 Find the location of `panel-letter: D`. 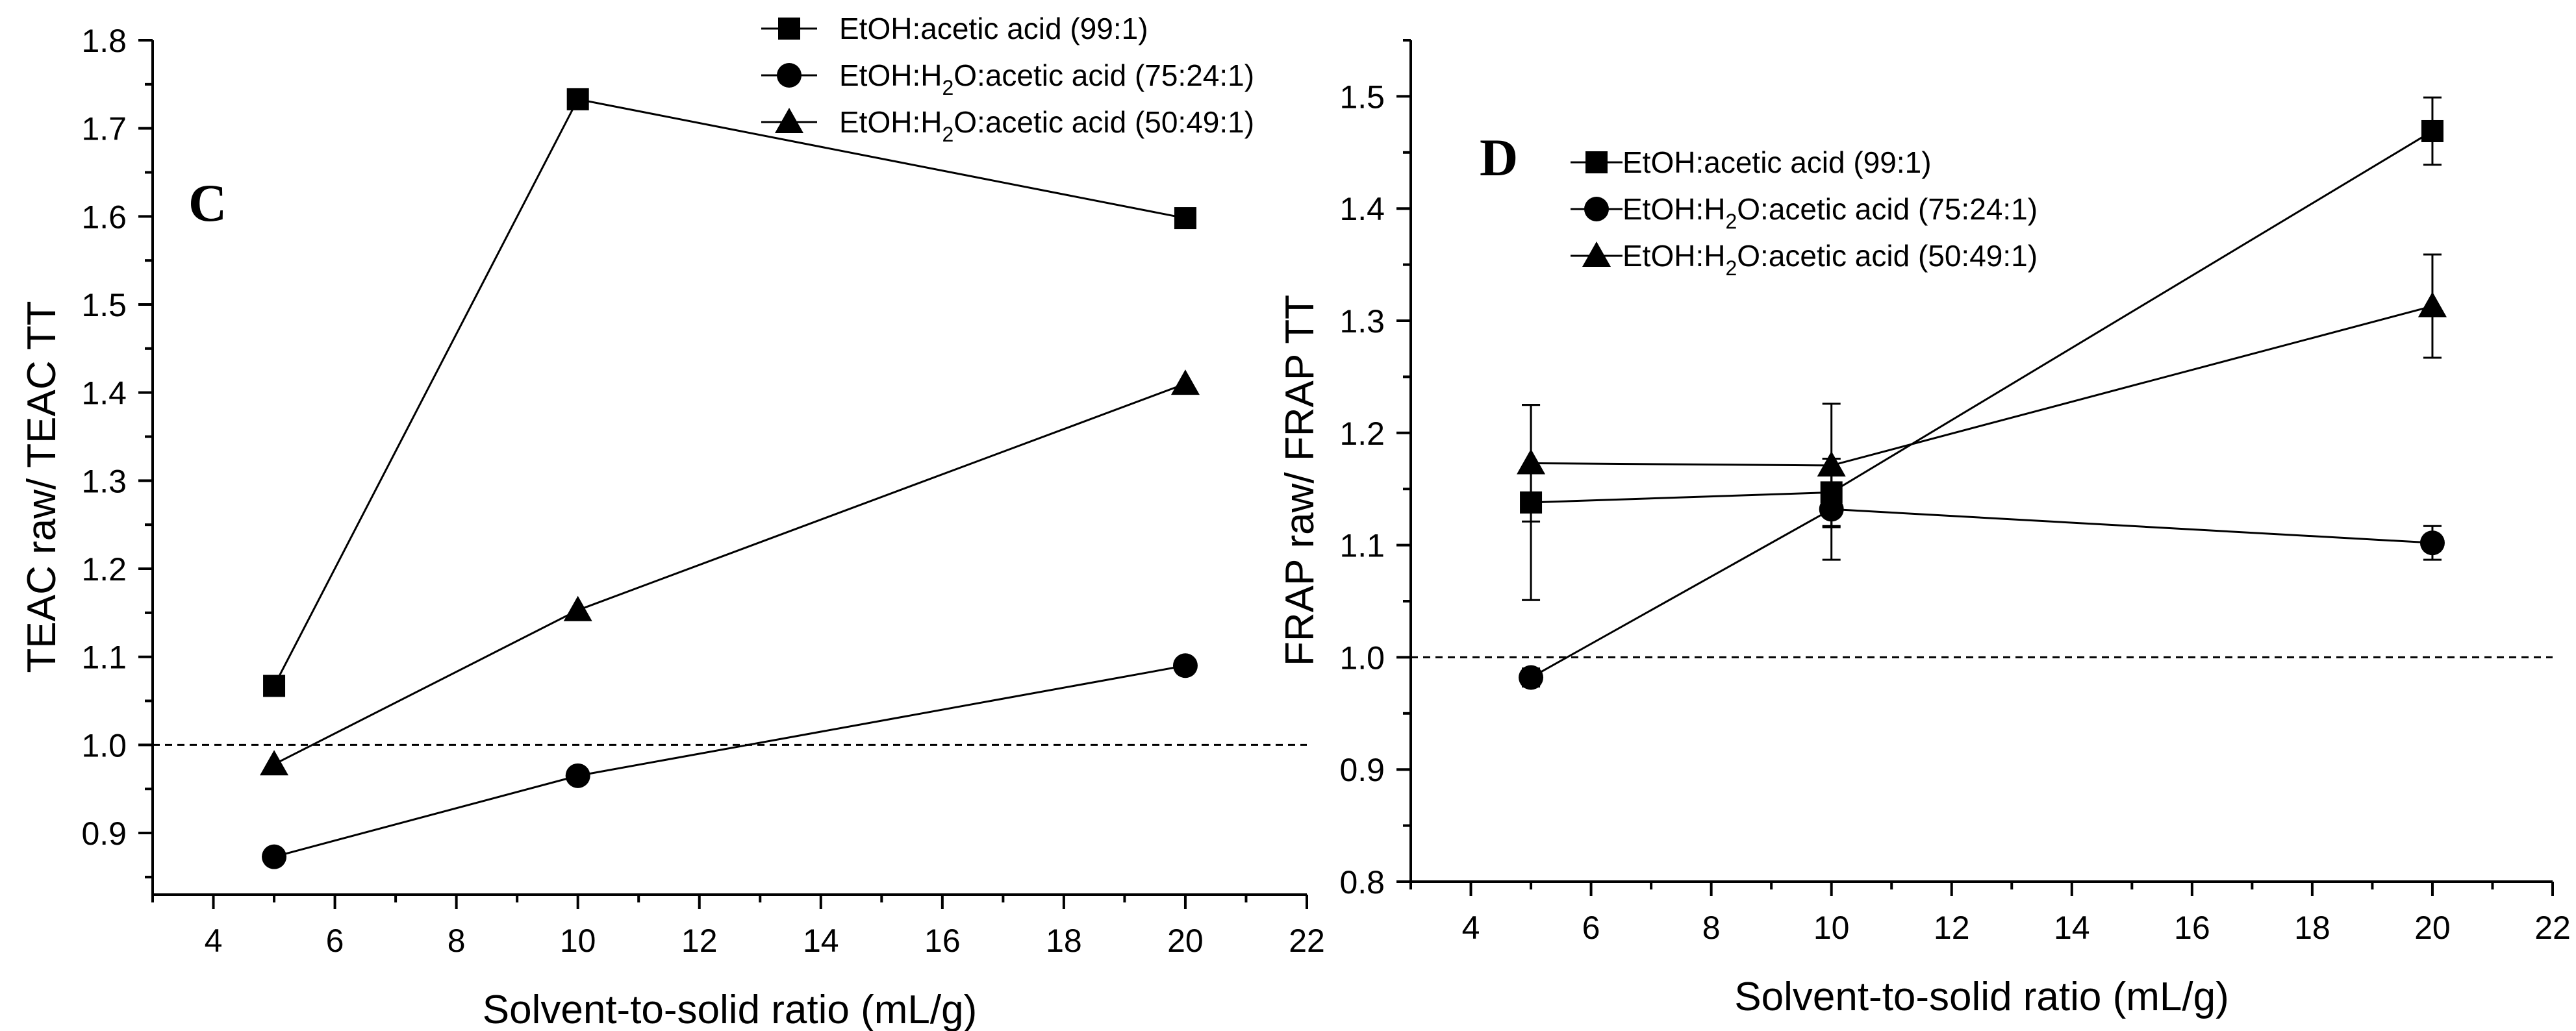

panel-letter: D is located at coordinates (1499, 157).